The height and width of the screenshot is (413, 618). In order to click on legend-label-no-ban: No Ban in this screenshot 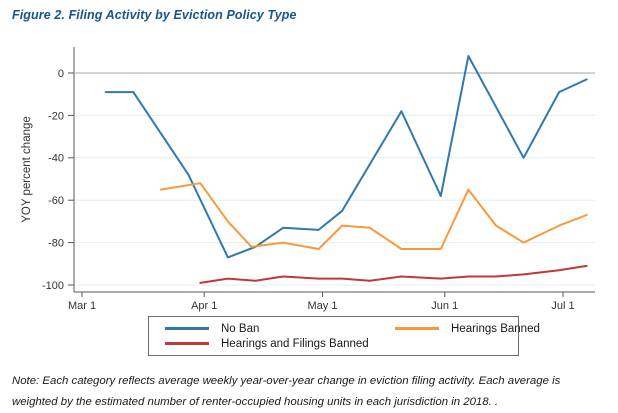, I will do `click(240, 328)`.